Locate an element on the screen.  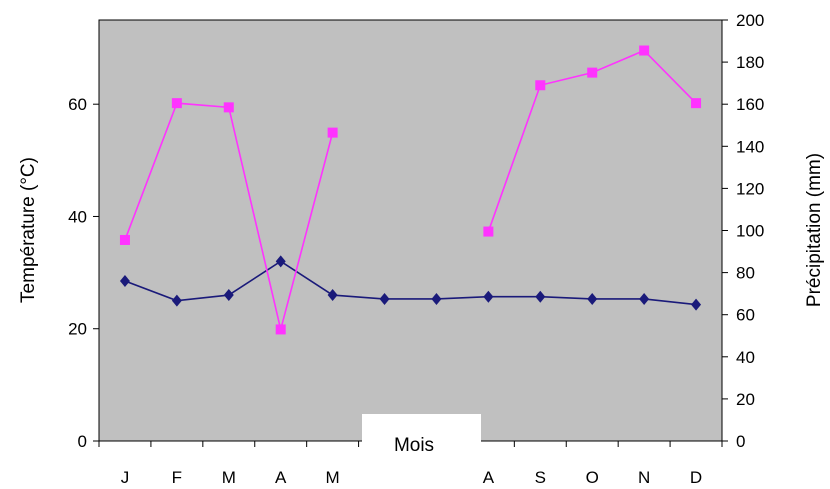
x-tick-label: S is located at coordinates (540, 477).